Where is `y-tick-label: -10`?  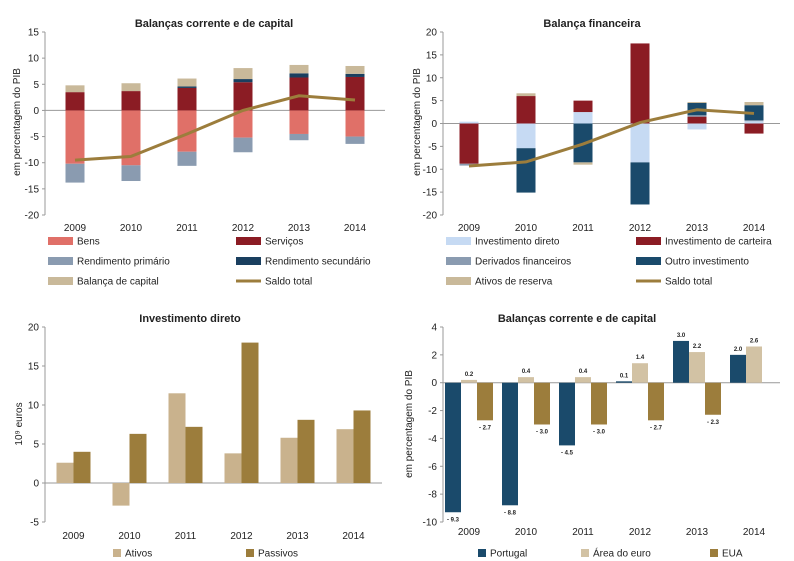 y-tick-label: -10 is located at coordinates (430, 523).